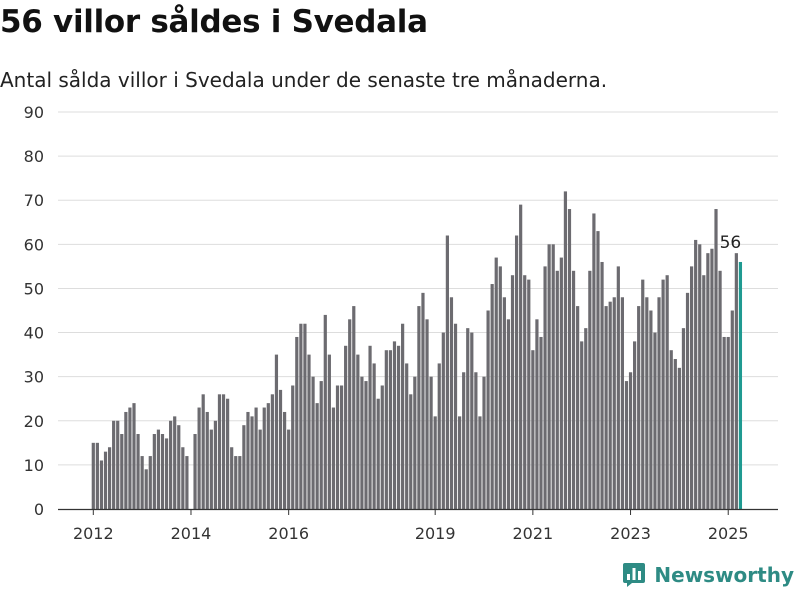  What do you see at coordinates (34, 465) in the screenshot?
I see `y-tick-label: 10` at bounding box center [34, 465].